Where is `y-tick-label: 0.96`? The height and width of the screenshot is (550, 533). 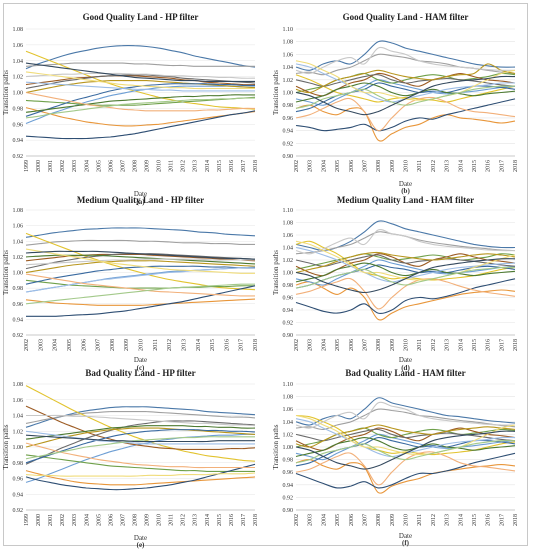 y-tick-label: 0.96 is located at coordinates (288, 299).